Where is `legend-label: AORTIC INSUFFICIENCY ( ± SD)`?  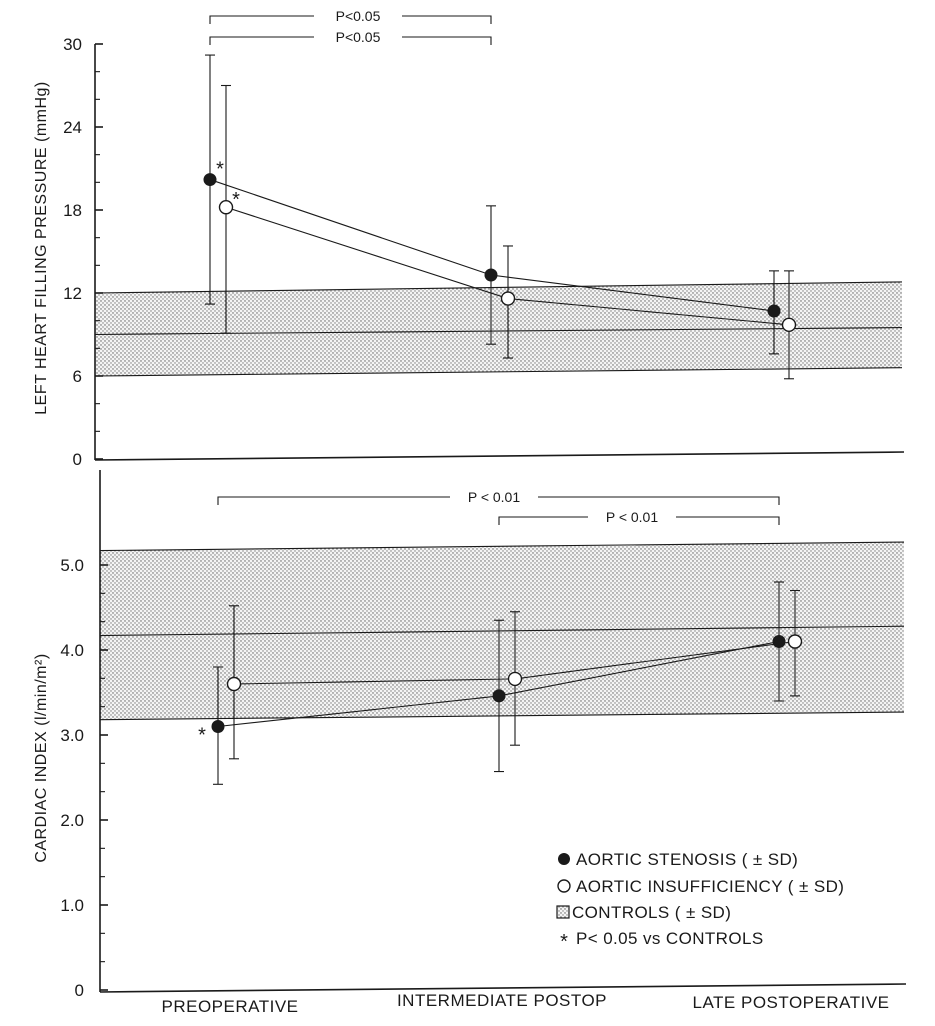
legend-label: AORTIC INSUFFICIENCY ( ± SD) is located at coordinates (710, 886).